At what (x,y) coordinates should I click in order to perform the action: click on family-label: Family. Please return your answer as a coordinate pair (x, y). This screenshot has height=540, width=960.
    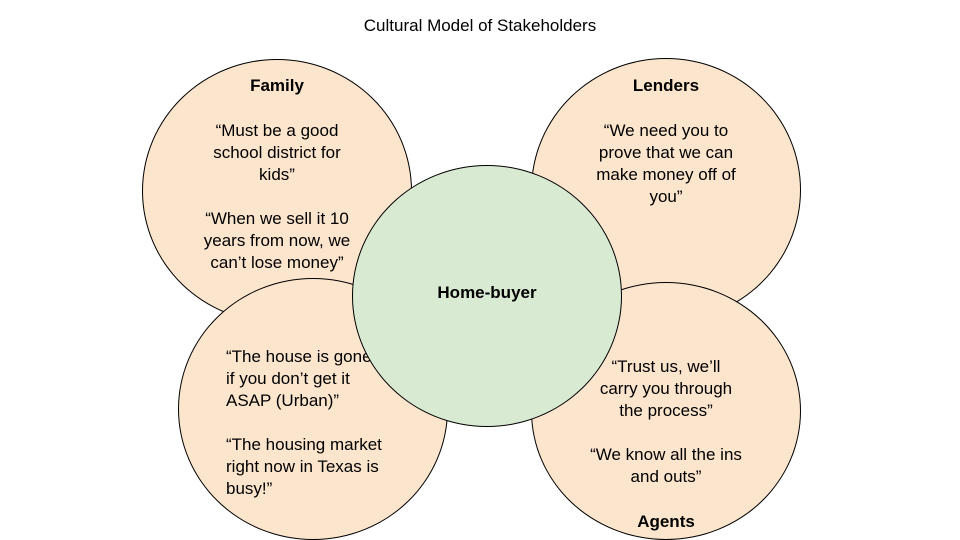
    Looking at the image, I should click on (277, 85).